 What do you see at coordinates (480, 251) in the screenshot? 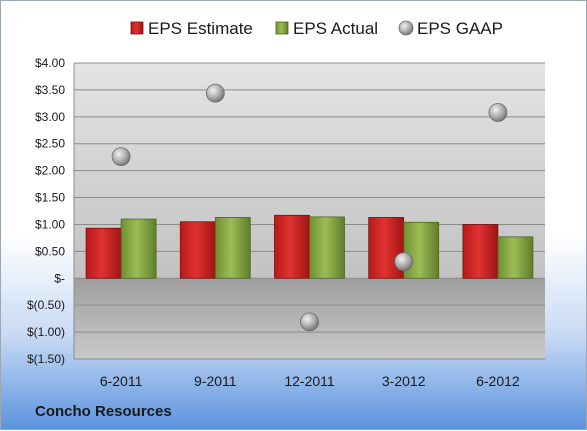
I see `eps-estimate-bar-6-2012` at bounding box center [480, 251].